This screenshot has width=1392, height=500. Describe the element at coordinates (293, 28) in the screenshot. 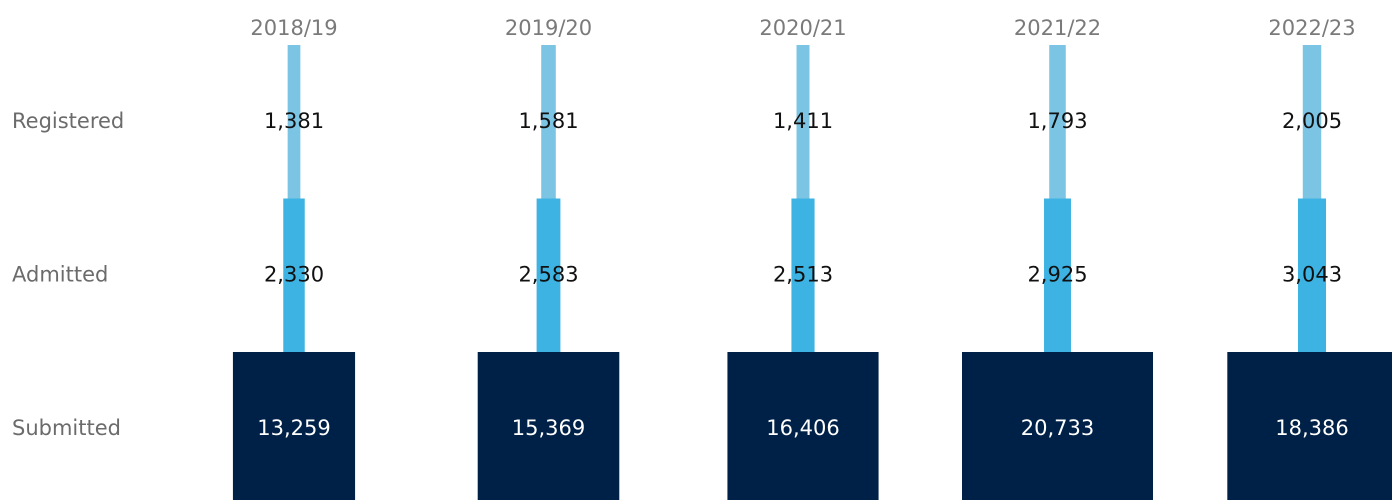

I see `year-label: 2018/19` at that location.